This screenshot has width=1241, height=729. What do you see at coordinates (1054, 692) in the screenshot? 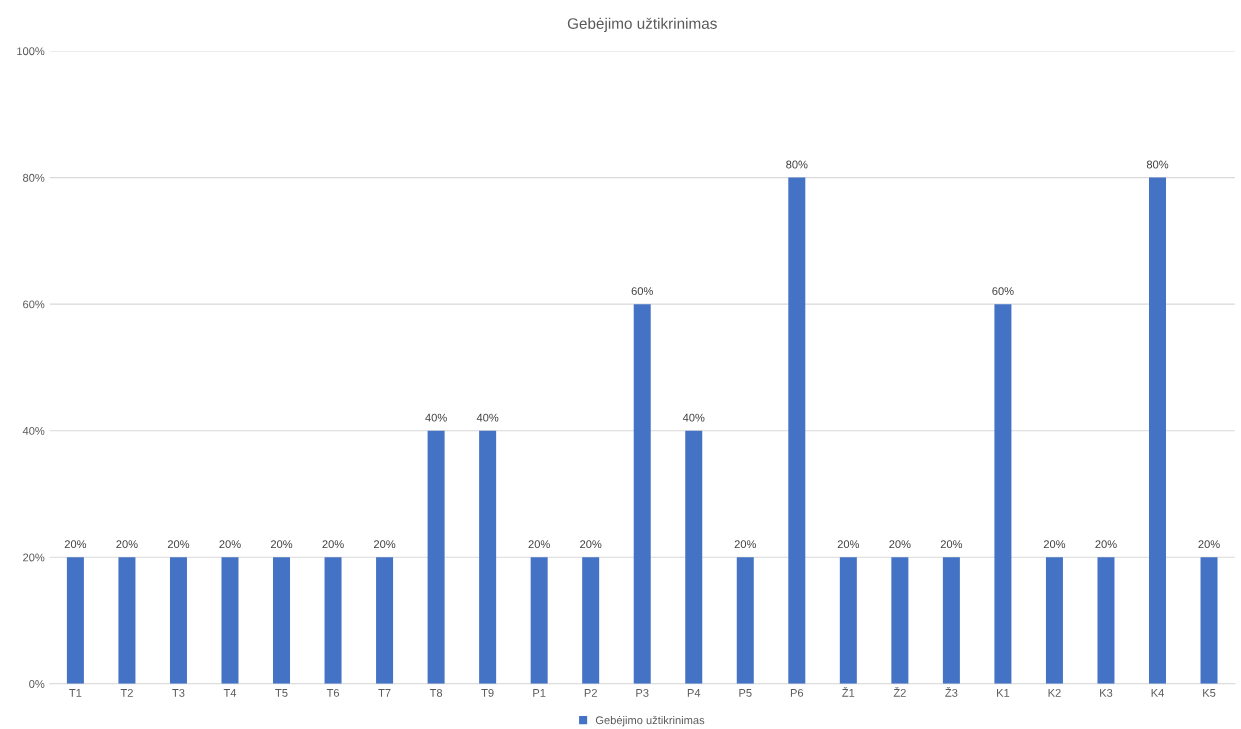
I see `x-tick-label: K2` at bounding box center [1054, 692].